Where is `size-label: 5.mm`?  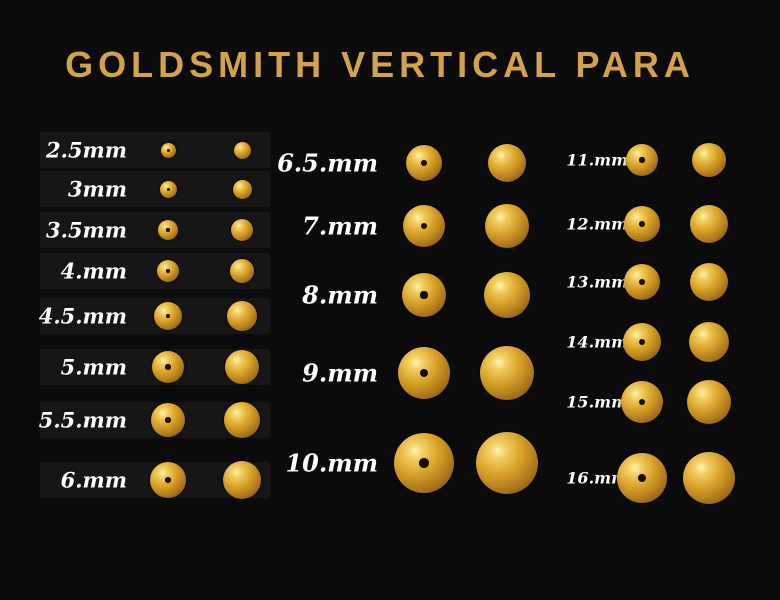
size-label: 5.mm is located at coordinates (93, 367).